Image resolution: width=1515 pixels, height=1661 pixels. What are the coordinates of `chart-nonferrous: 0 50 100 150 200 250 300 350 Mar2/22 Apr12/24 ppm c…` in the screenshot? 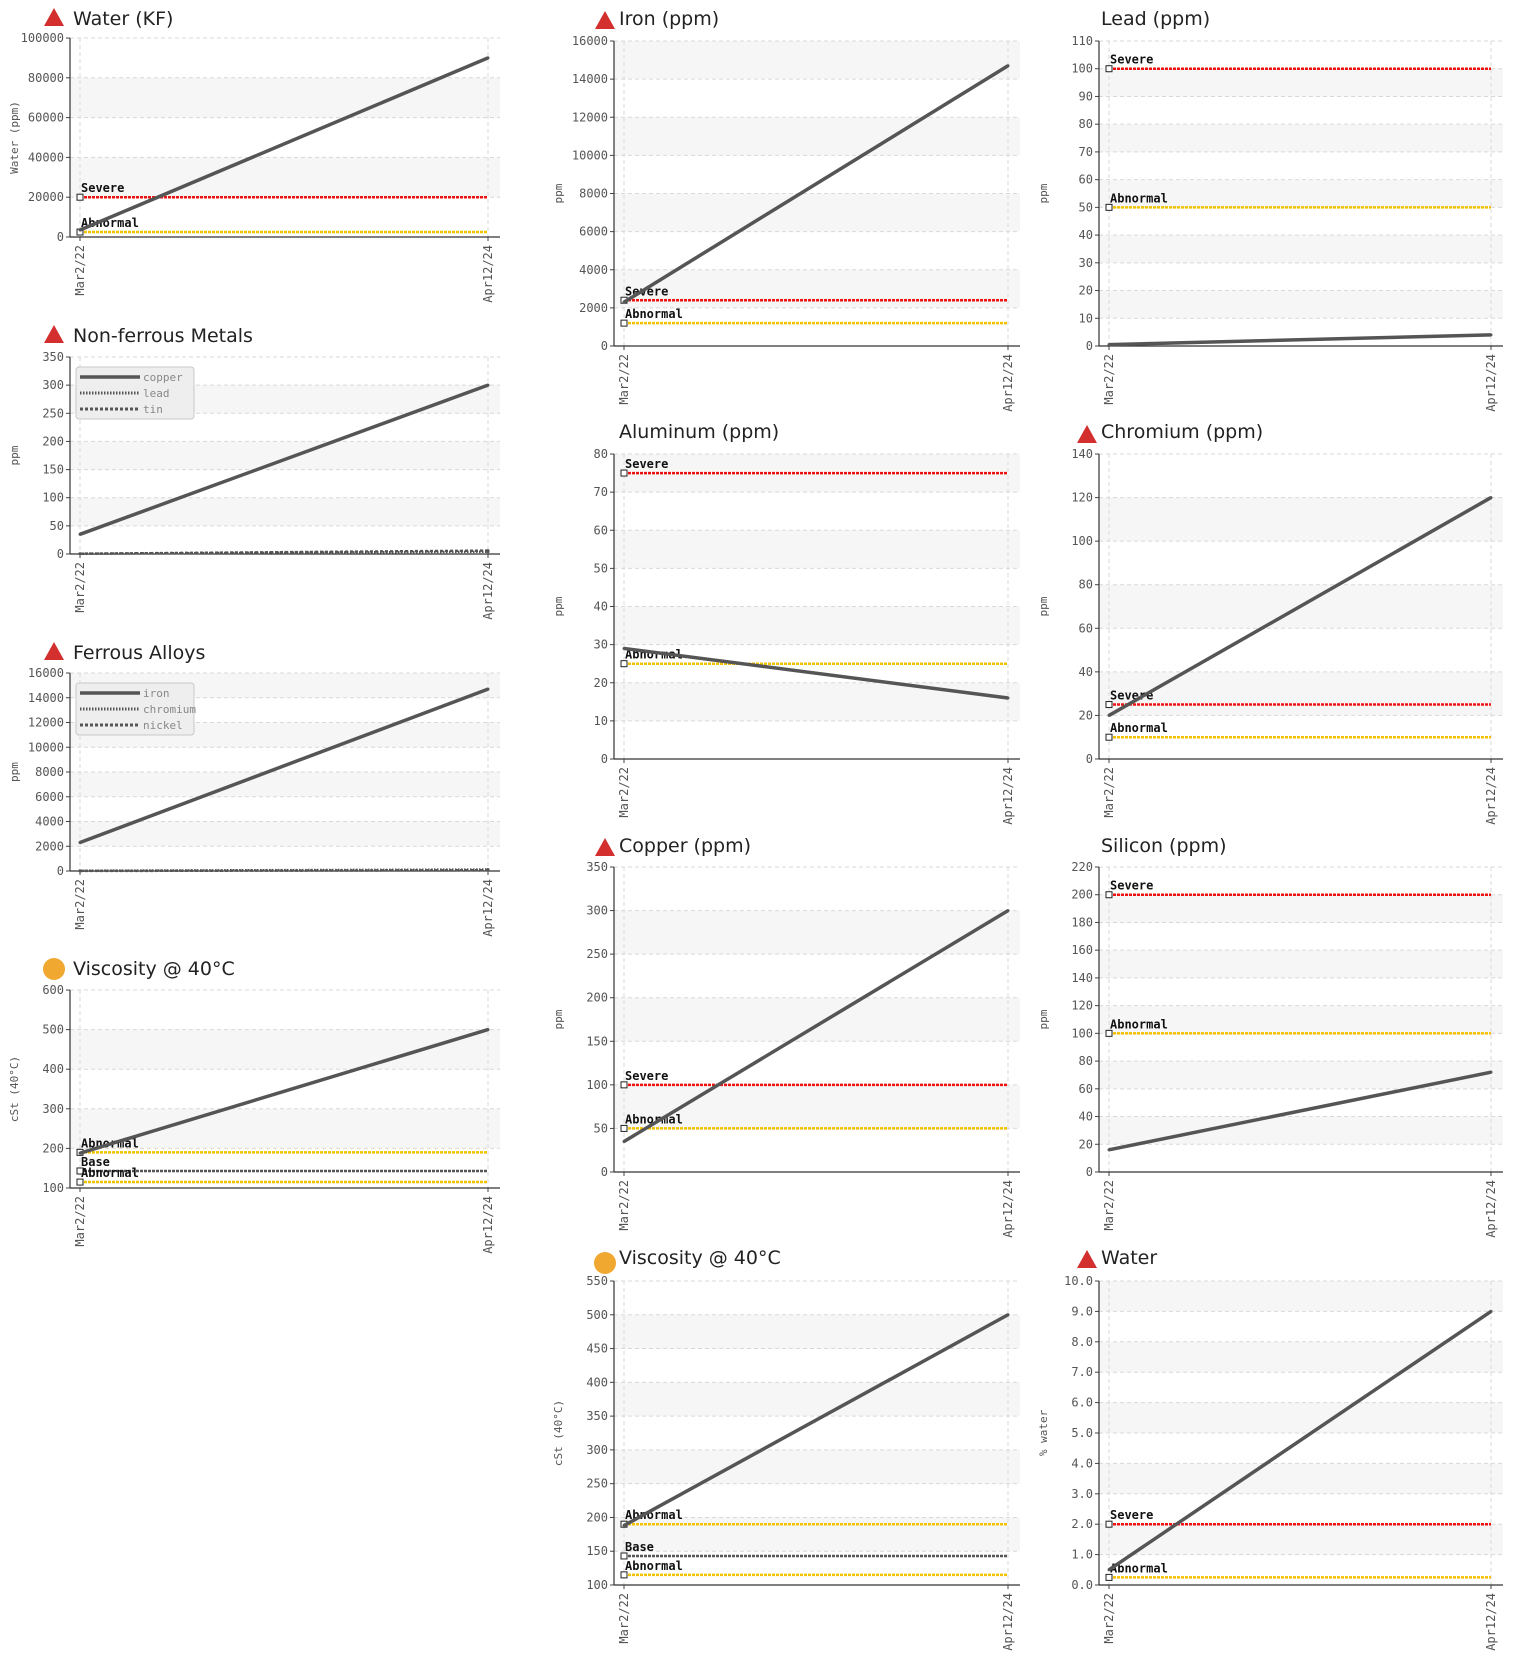 It's located at (254, 485).